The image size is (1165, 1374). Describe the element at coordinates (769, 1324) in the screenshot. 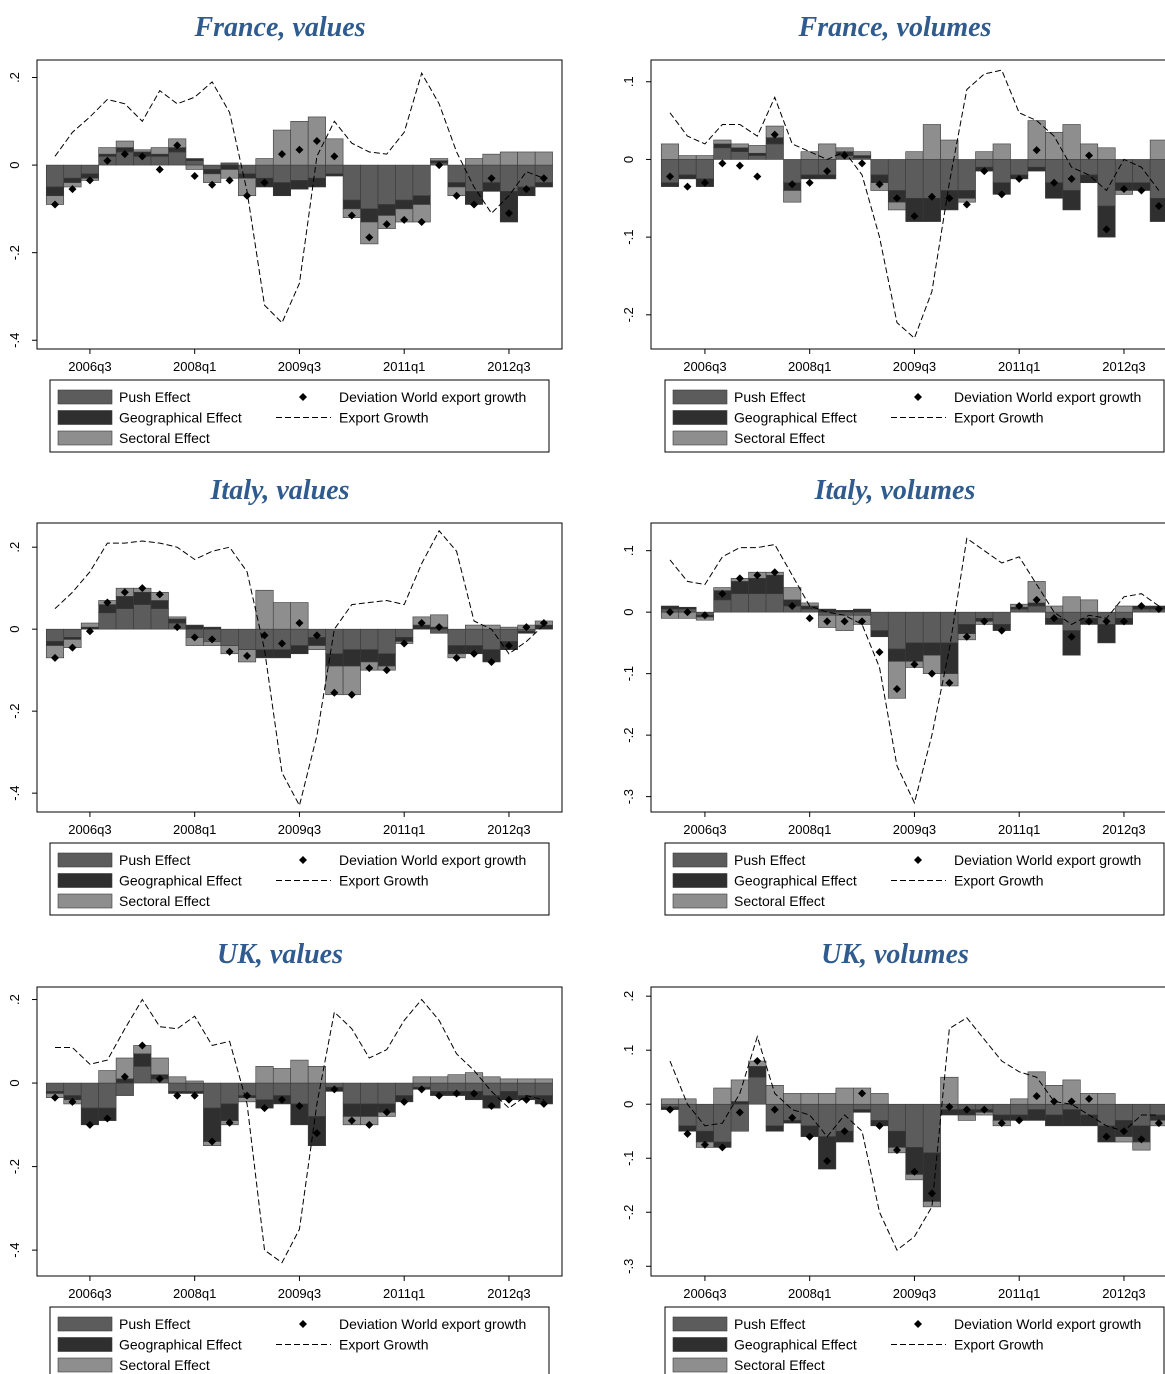

I see `legend-label: Push Effect` at that location.